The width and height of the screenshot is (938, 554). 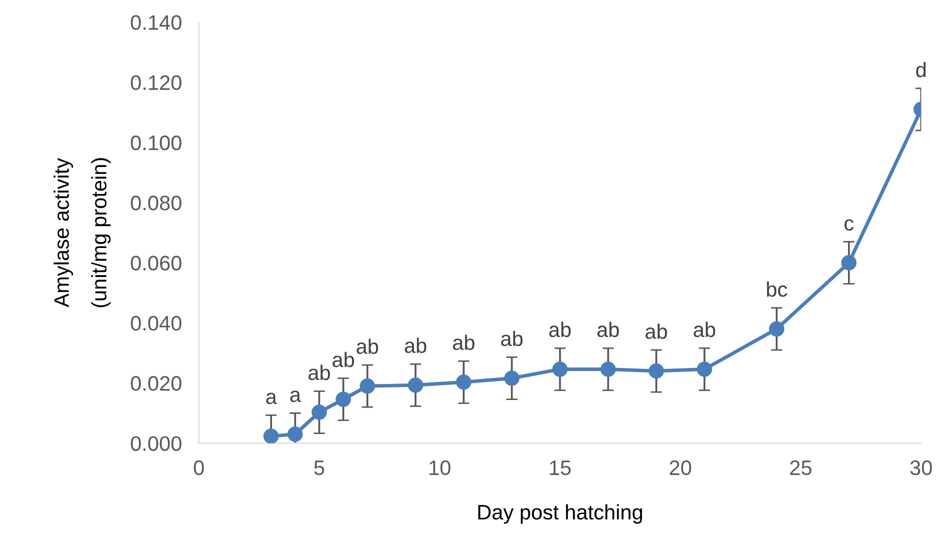 I want to click on y-tick-label: 0.120, so click(x=156, y=82).